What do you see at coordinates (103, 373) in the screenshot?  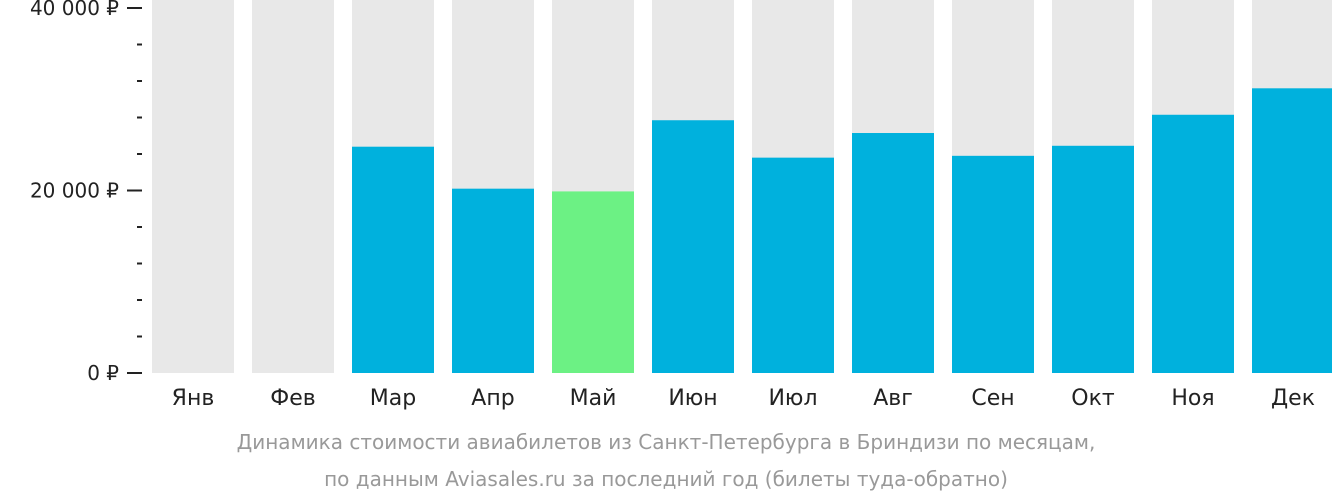 I see `y-tick-label: 0 ₽` at bounding box center [103, 373].